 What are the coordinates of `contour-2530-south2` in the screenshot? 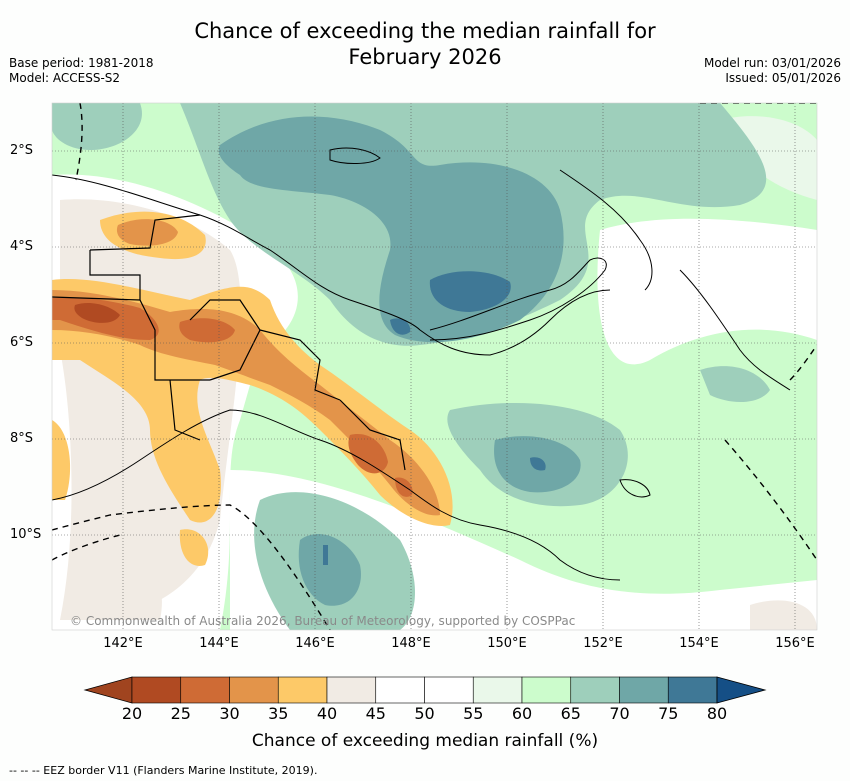 It's located at (404, 487).